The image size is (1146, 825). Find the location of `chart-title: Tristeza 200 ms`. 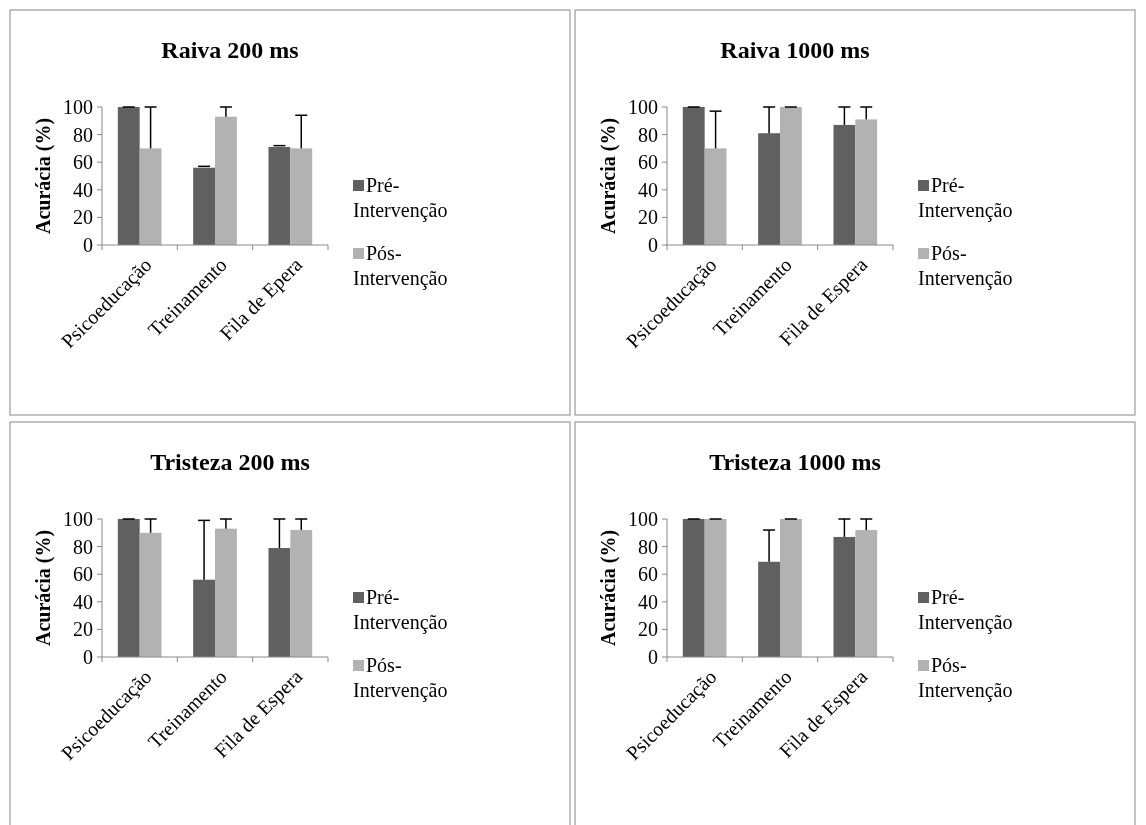

chart-title: Tristeza 200 ms is located at coordinates (230, 462).